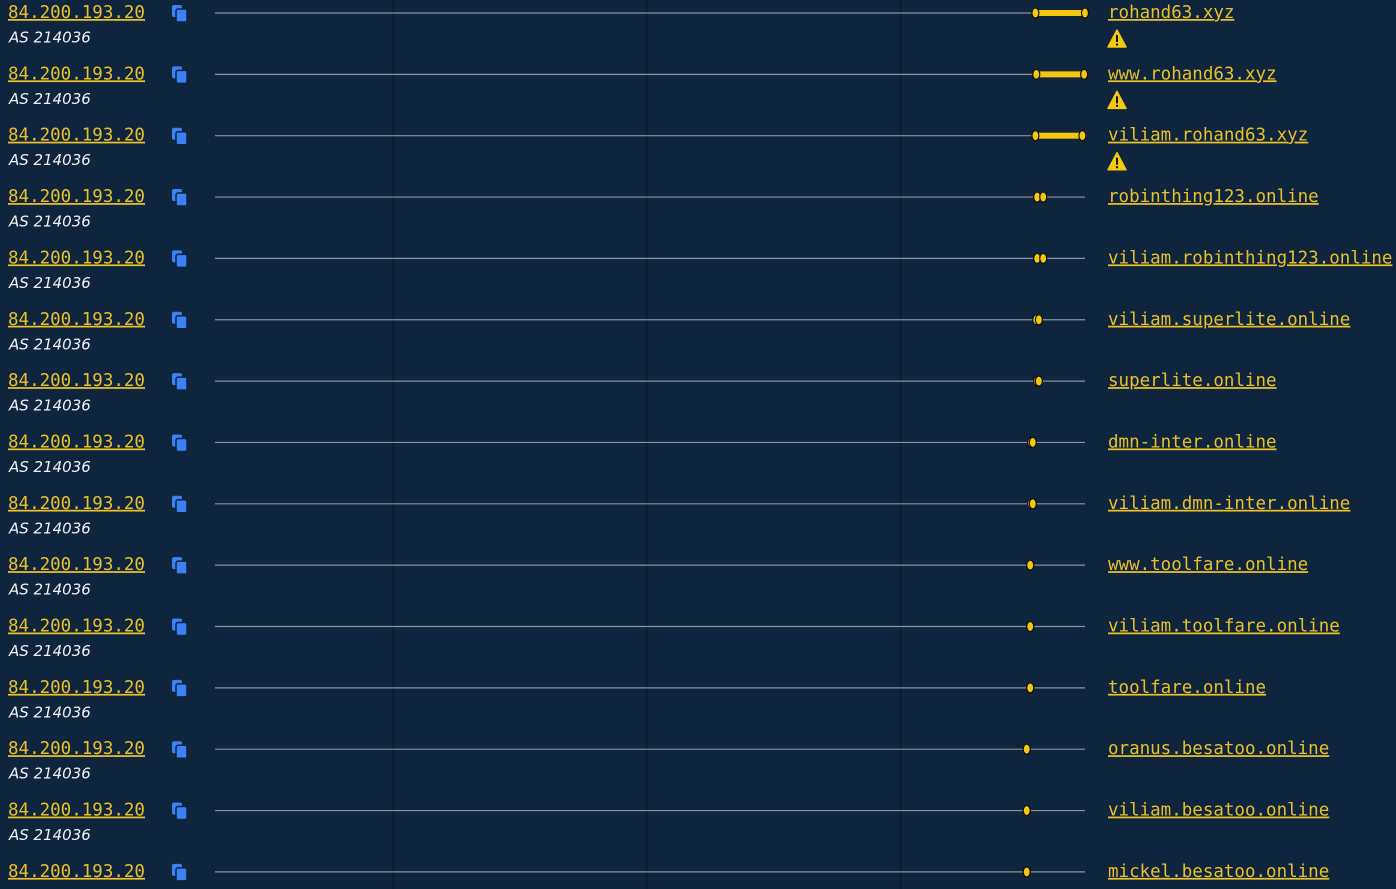 The height and width of the screenshot is (889, 1396). Describe the element at coordinates (1208, 136) in the screenshot. I see `domain-link: viliam.rohand63.xyz` at that location.